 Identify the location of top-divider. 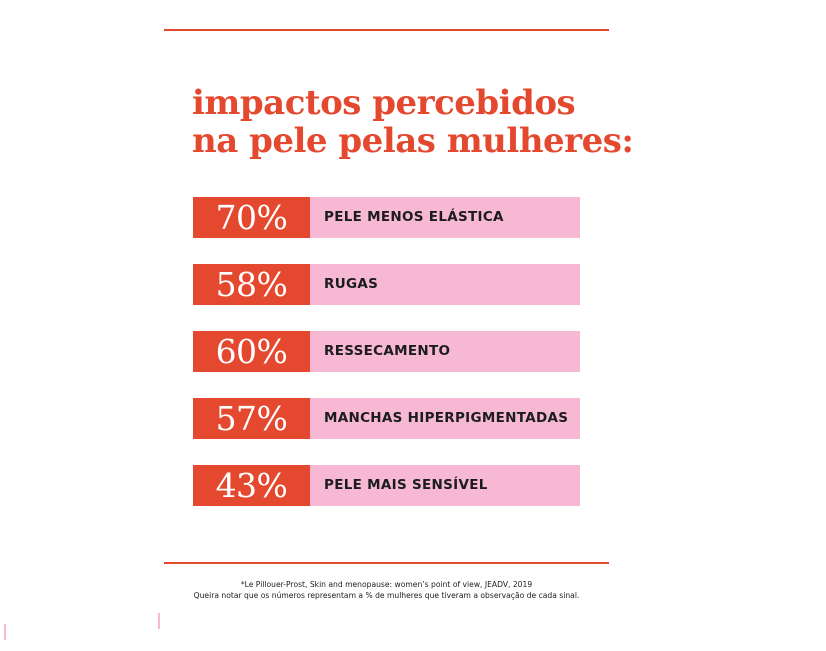
(386, 30).